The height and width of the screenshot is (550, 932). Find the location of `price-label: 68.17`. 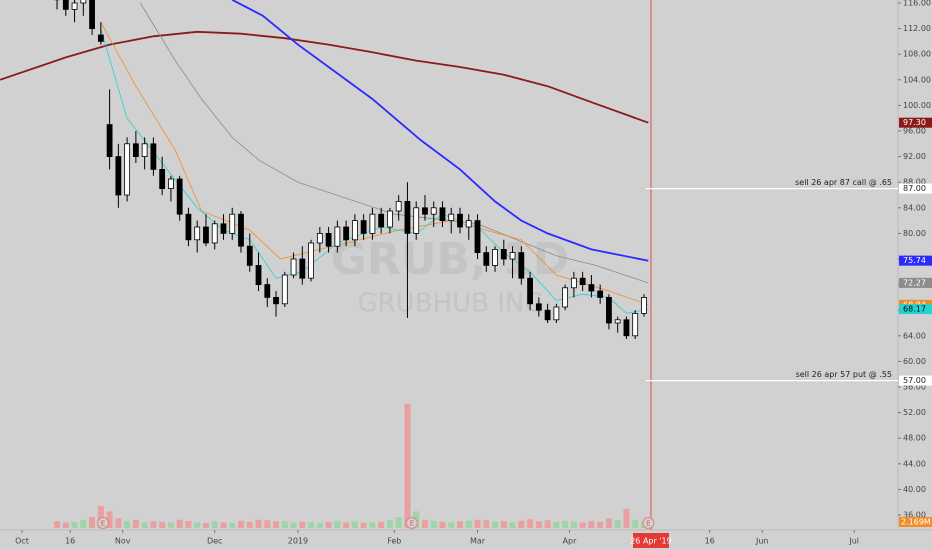

price-label: 68.17 is located at coordinates (914, 309).